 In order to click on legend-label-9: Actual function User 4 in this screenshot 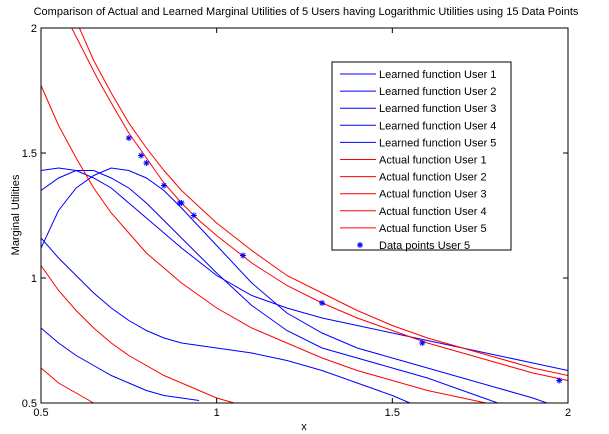, I will do `click(433, 212)`.